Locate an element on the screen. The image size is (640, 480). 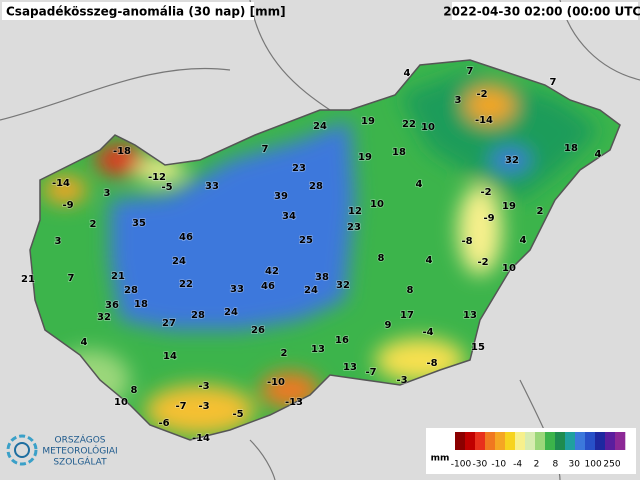
station-value: 13 is located at coordinates (318, 349).